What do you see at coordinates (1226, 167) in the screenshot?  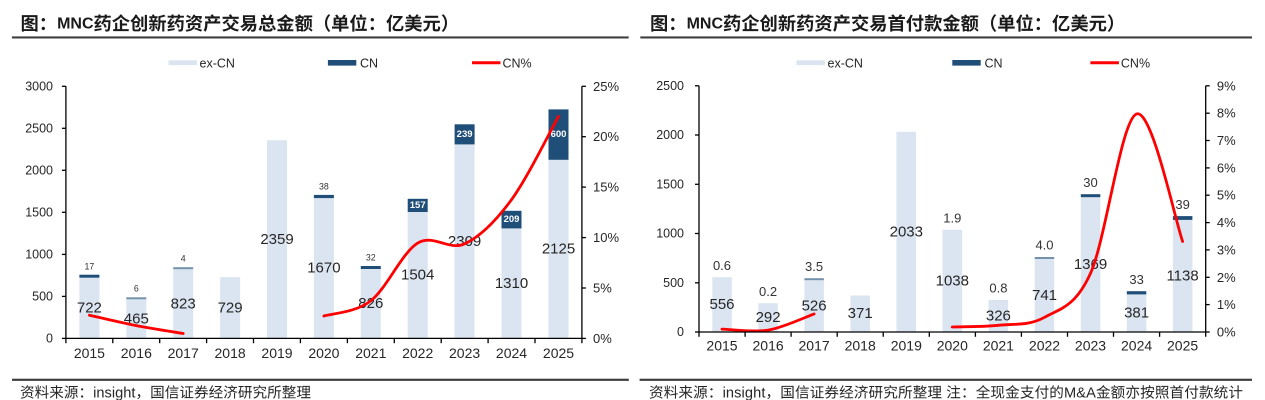 I see `svg-text: 6%` at bounding box center [1226, 167].